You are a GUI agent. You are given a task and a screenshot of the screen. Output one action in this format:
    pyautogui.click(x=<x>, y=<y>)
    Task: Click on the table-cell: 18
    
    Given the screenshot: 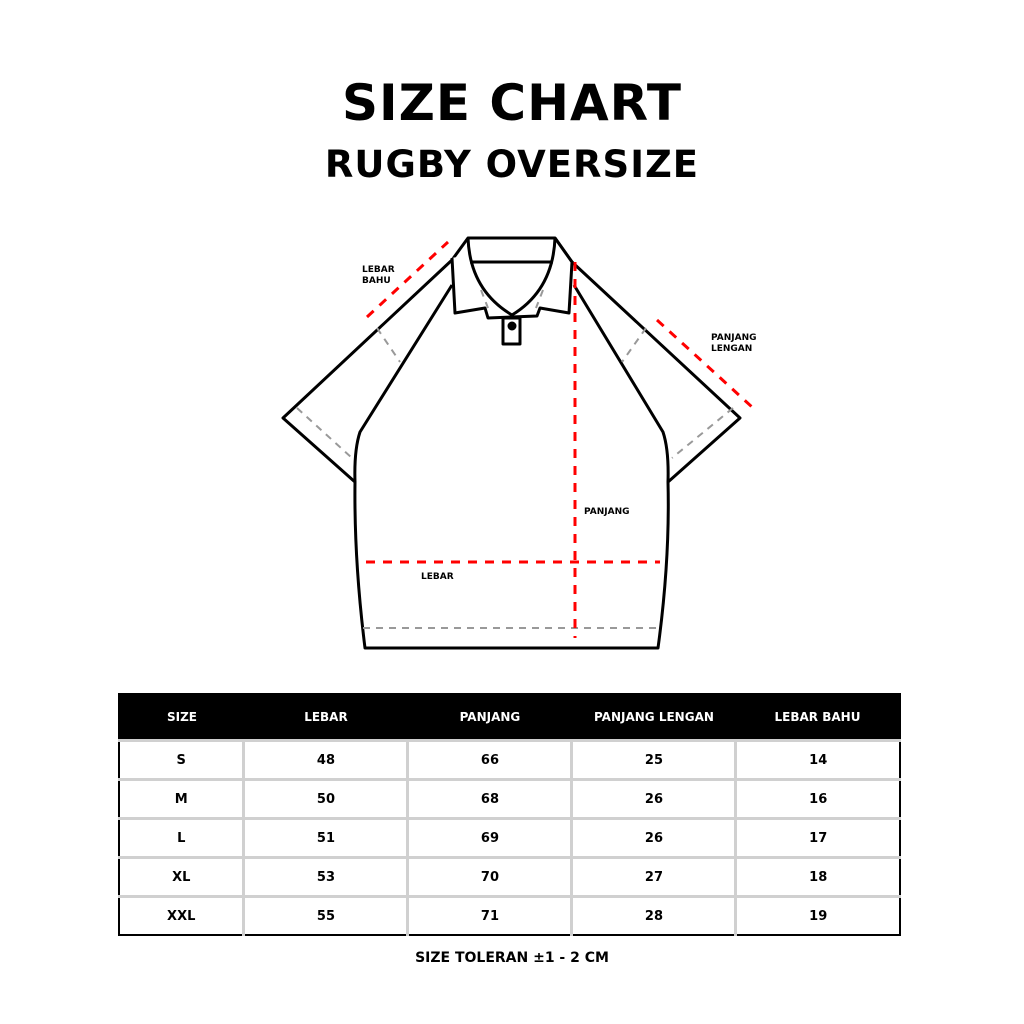 What is the action you would take?
    pyautogui.click(x=817, y=877)
    